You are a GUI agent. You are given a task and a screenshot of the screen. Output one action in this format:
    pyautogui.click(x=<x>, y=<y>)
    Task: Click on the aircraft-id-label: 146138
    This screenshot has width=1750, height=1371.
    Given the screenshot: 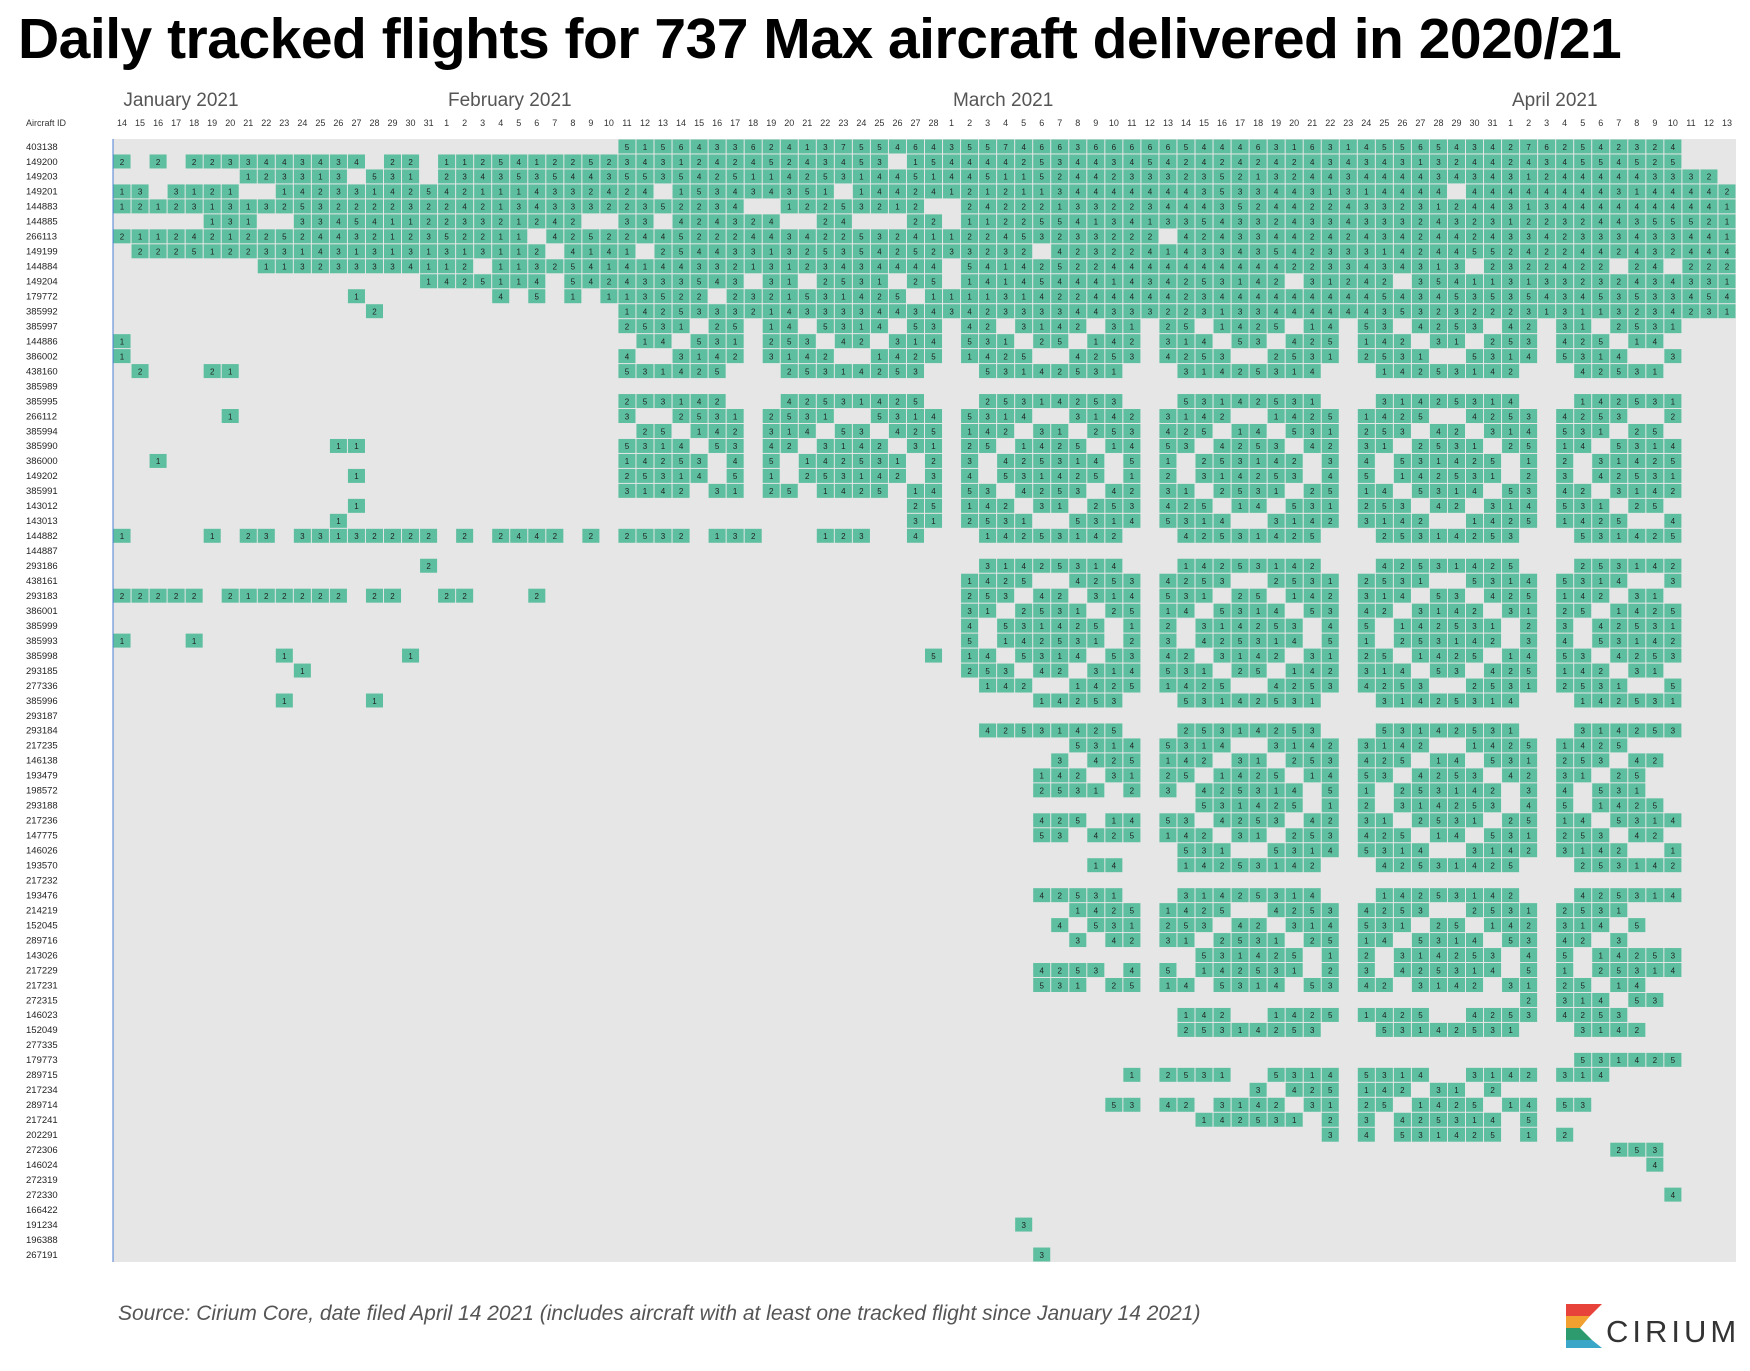 What is the action you would take?
    pyautogui.click(x=42, y=761)
    